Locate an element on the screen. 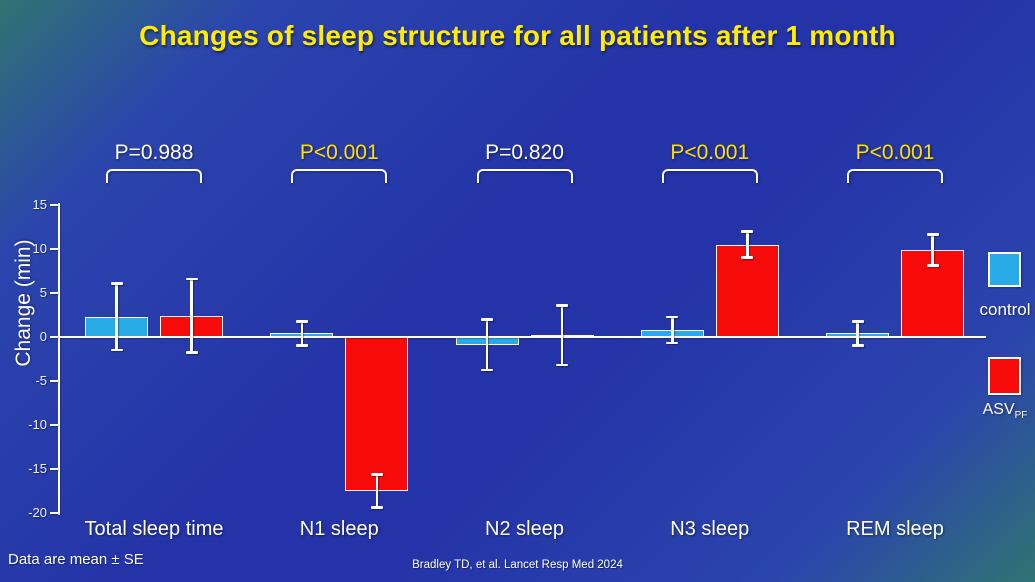  legend-swatch-asv is located at coordinates (1004, 376).